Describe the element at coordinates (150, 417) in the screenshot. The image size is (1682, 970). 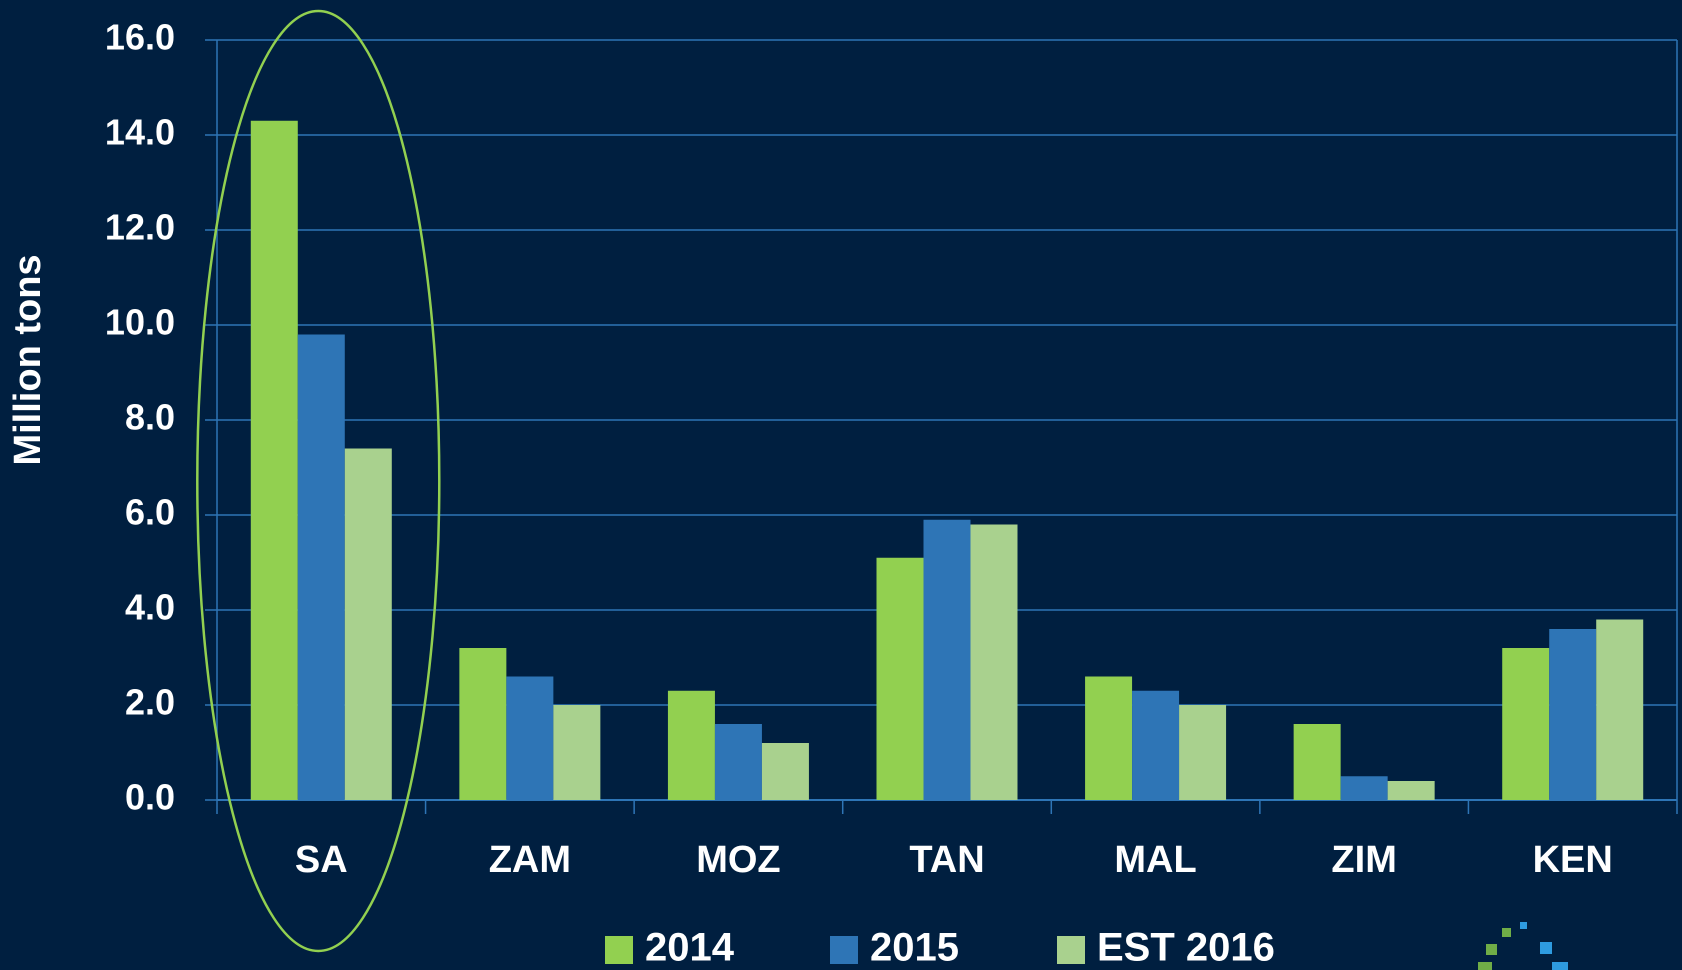
I see `y-tick-label: 8.0` at that location.